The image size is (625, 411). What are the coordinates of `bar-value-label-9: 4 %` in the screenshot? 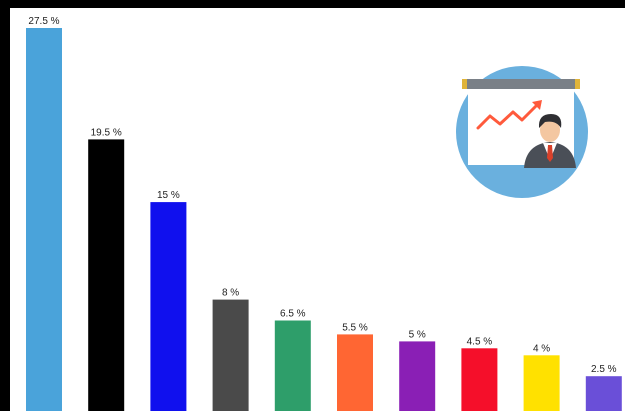 It's located at (541, 348).